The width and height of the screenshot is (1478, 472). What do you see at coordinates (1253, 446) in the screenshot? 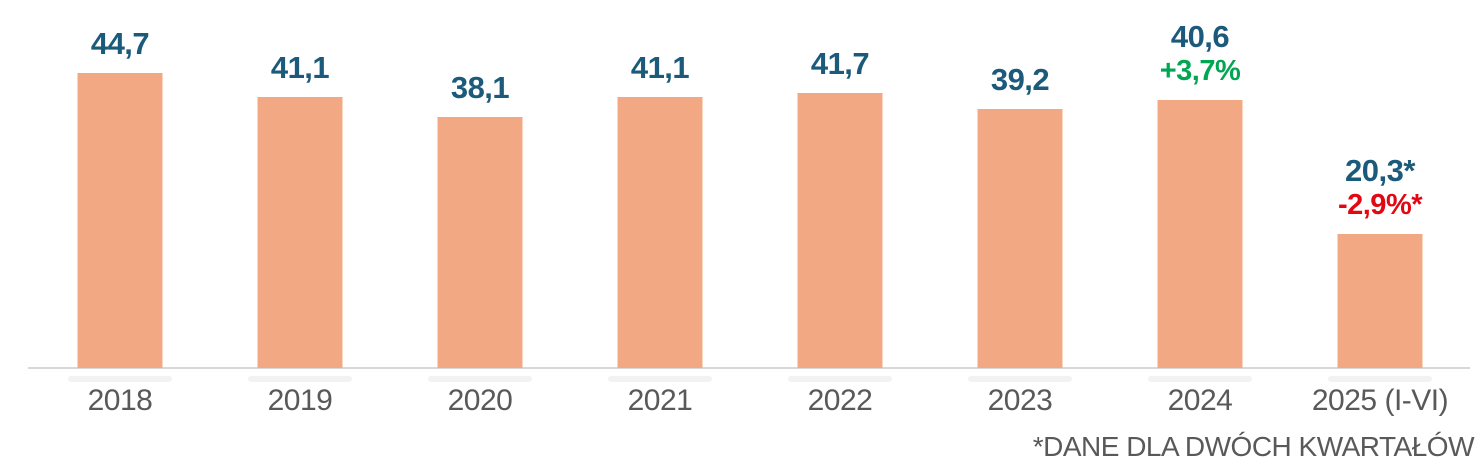
I see `footnote: *DANE DLA DWÓCH KWARTAŁÓW` at bounding box center [1253, 446].